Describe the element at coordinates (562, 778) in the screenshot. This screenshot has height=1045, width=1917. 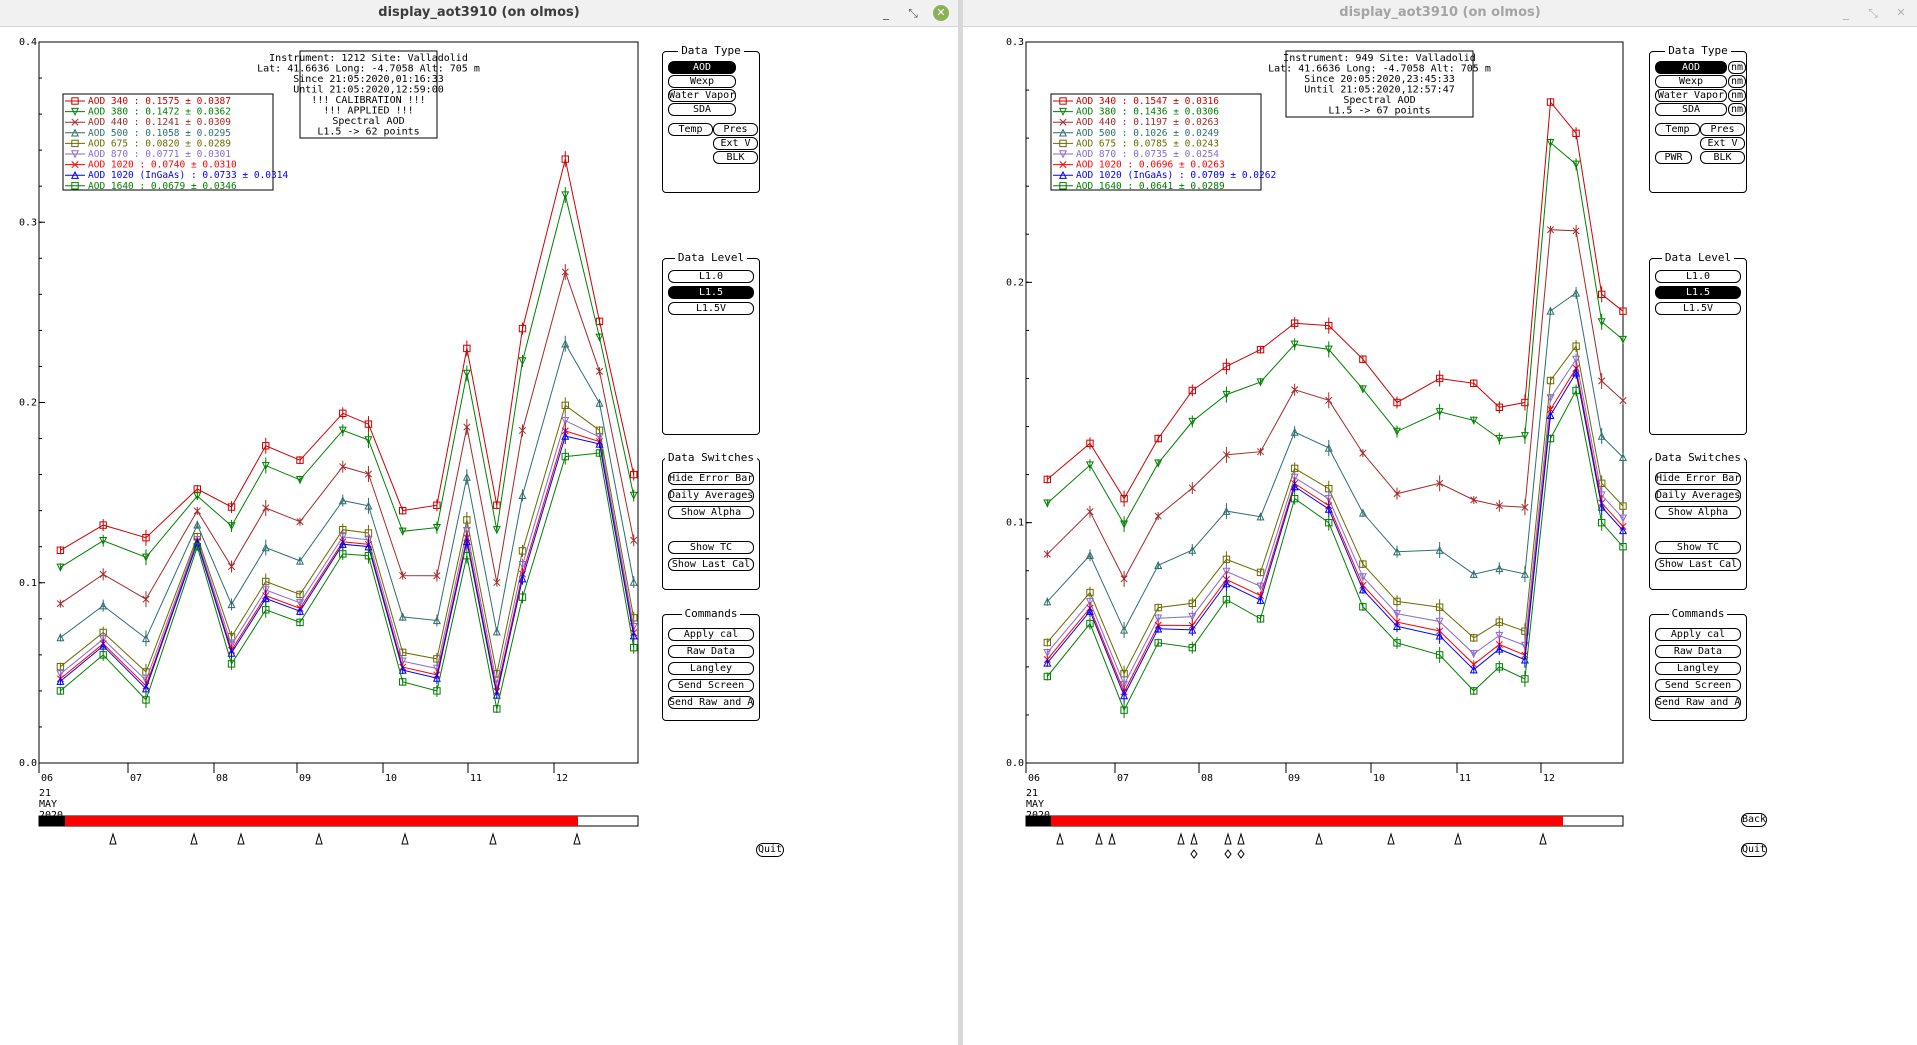
I see `x-tick-label: 12` at that location.